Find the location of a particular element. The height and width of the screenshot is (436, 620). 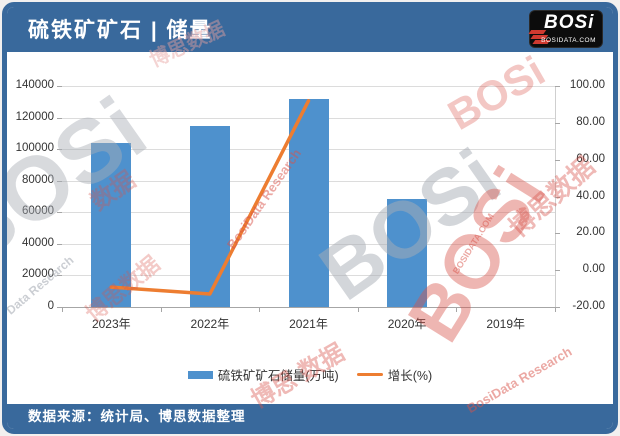

y-axis-left-label: 40000 is located at coordinates (38, 242).